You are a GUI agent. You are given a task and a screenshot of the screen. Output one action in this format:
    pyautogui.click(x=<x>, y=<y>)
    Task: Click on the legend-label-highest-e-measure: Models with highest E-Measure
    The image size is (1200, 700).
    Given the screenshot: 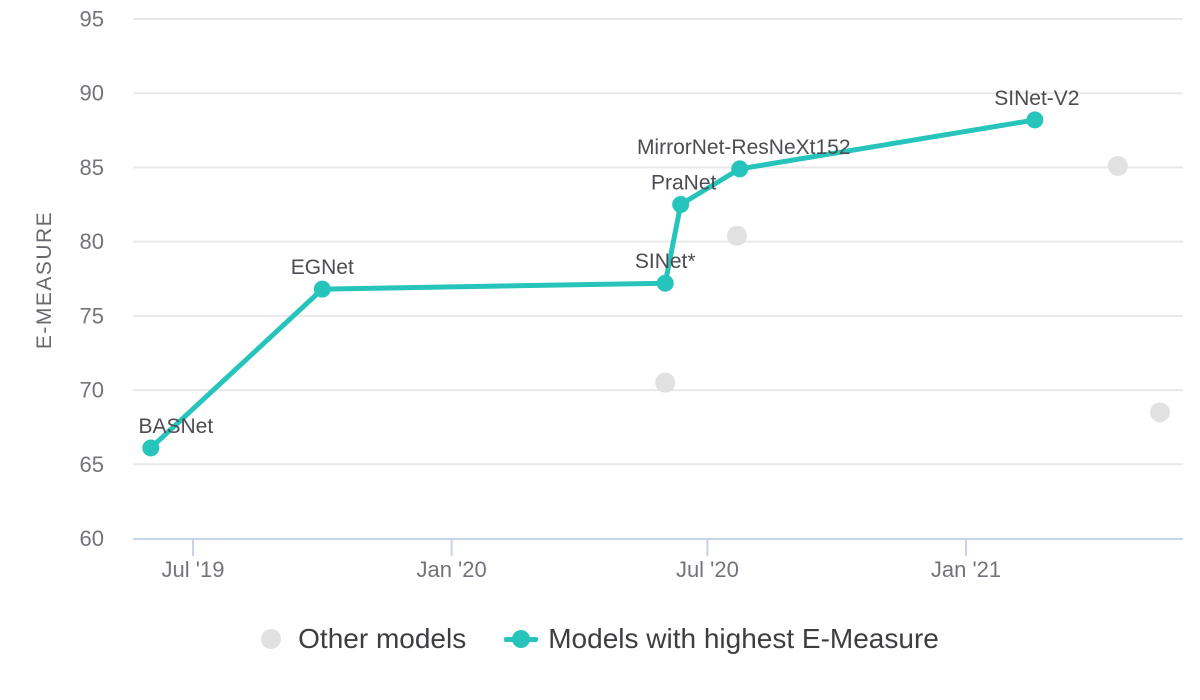 What is the action you would take?
    pyautogui.click(x=743, y=638)
    